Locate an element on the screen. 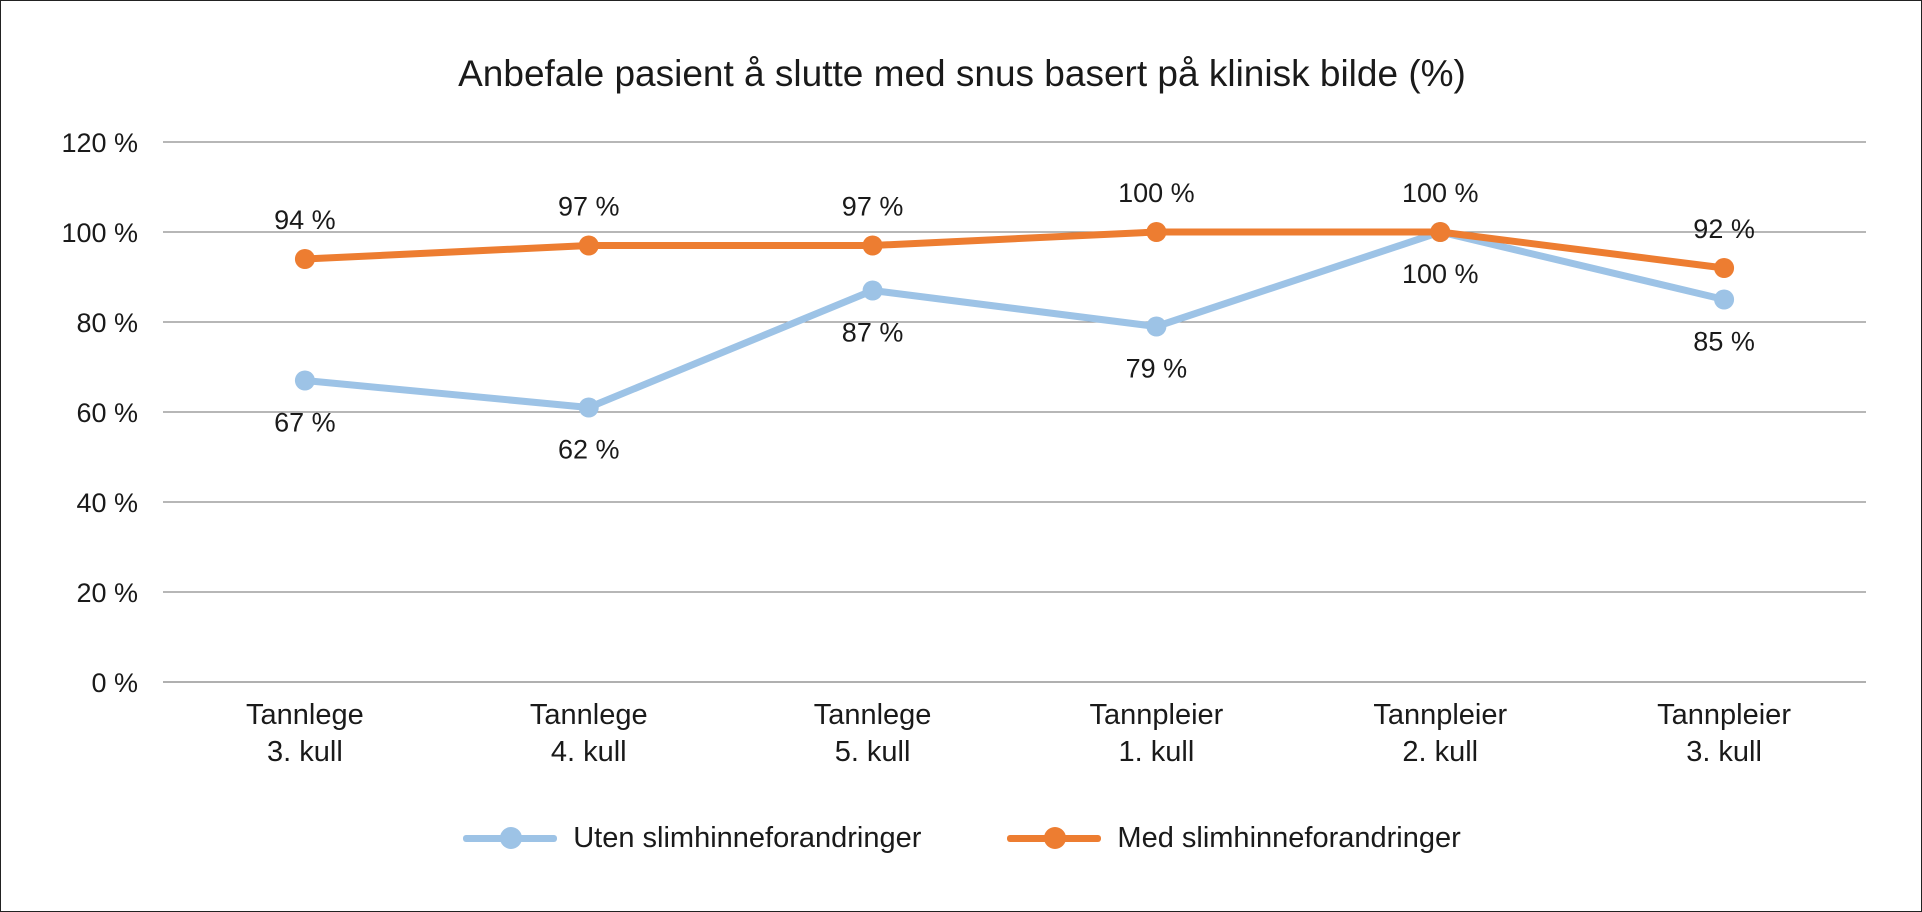  y-tick-label: 60 % is located at coordinates (107, 413).